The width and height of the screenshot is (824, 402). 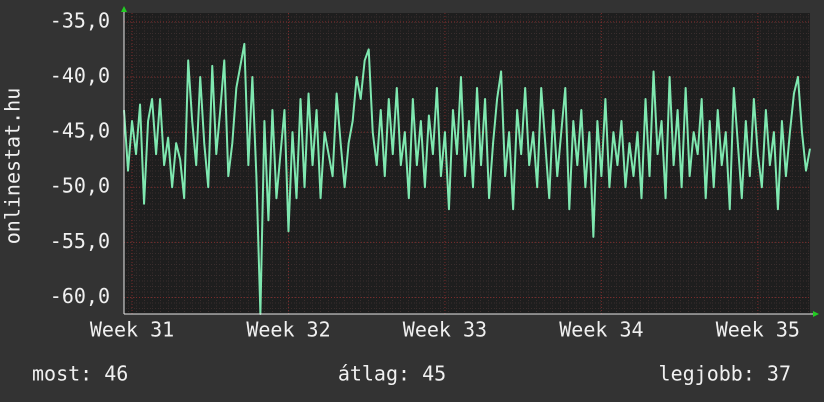 I want to click on y-axis-title: onlinestat.hu, so click(x=13, y=166).